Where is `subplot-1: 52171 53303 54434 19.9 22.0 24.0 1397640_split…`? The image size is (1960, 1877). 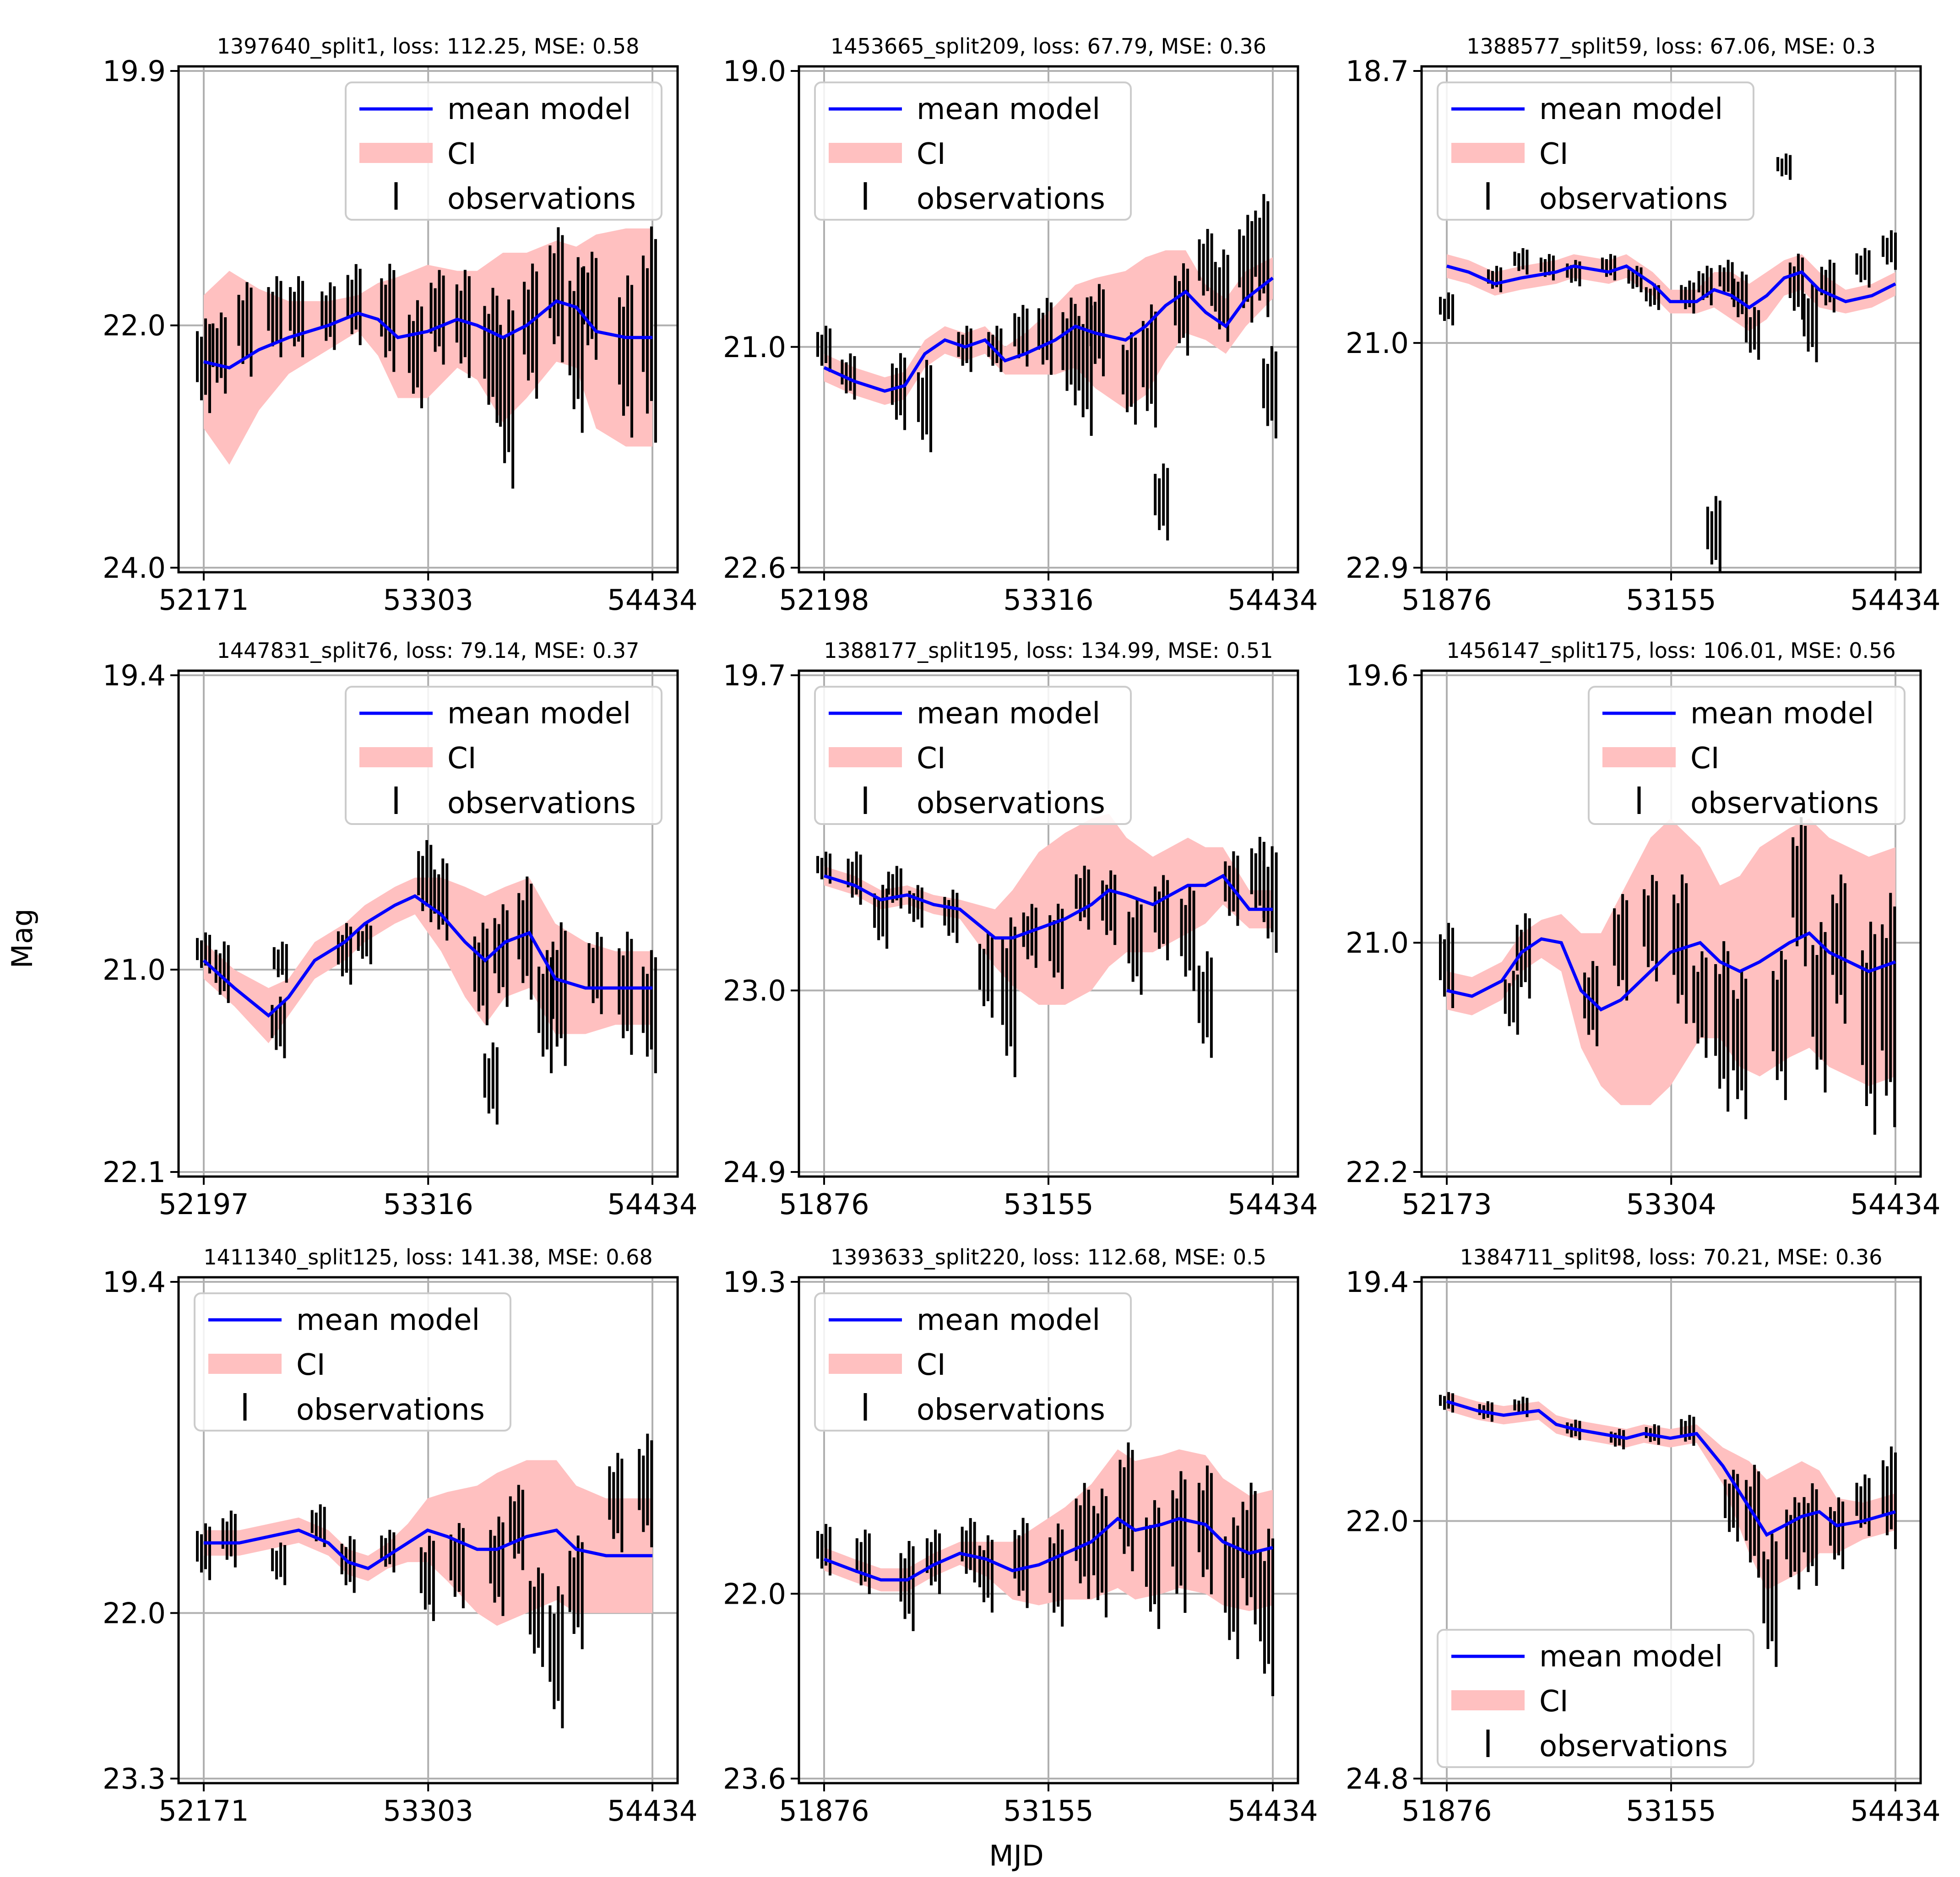 subplot-1: 52171 53303 54434 19.9 22.0 24.0 1397640_split… is located at coordinates (401, 326).